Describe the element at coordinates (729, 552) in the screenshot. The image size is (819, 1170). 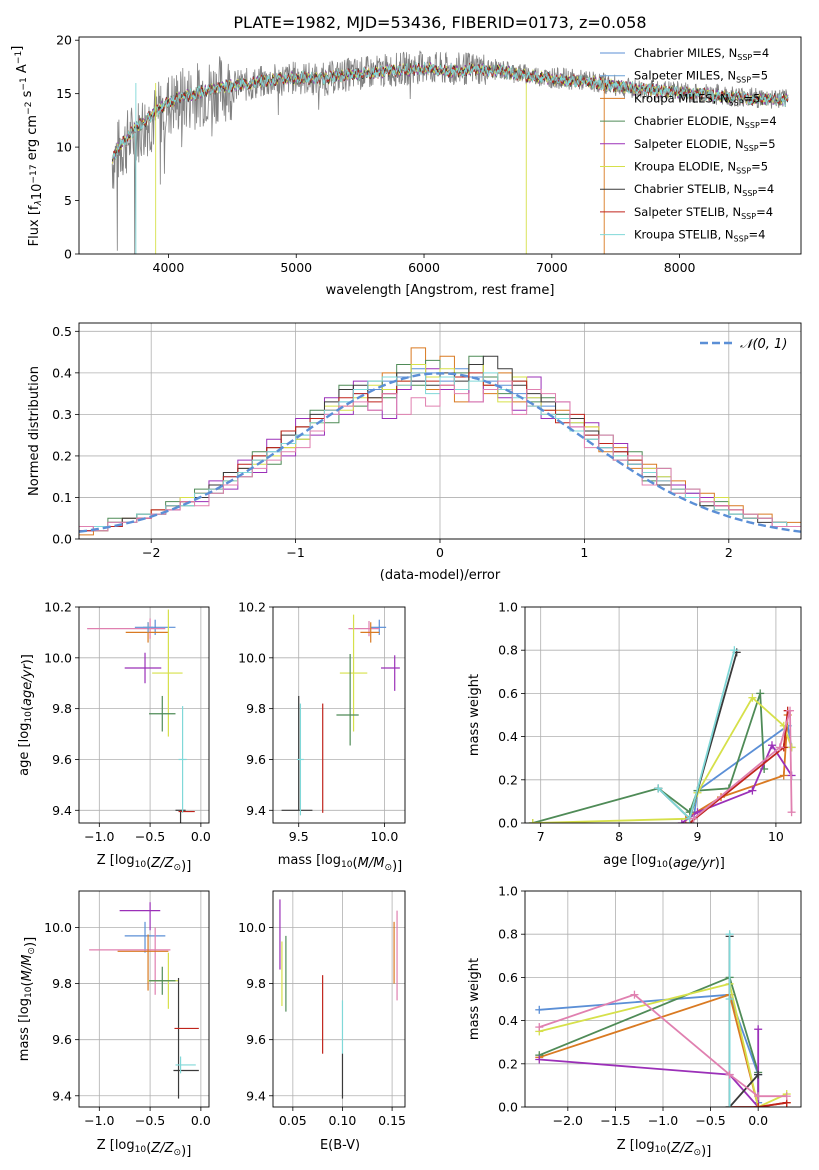
I see `x-tick-label: 2` at that location.